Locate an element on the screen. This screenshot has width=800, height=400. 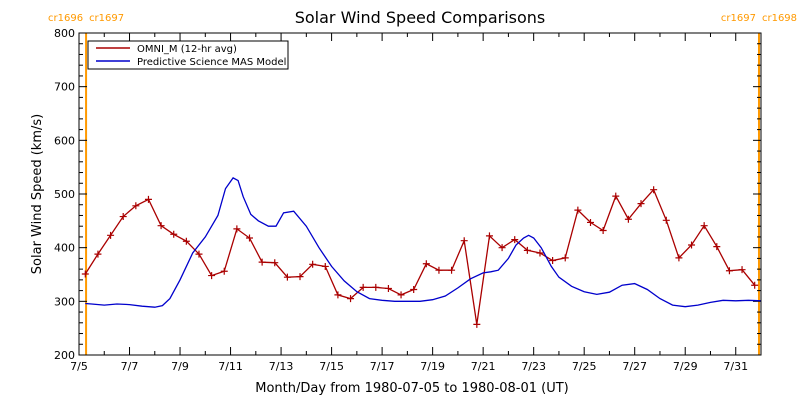
carrington-label-left: cr1696 is located at coordinates (65, 18).